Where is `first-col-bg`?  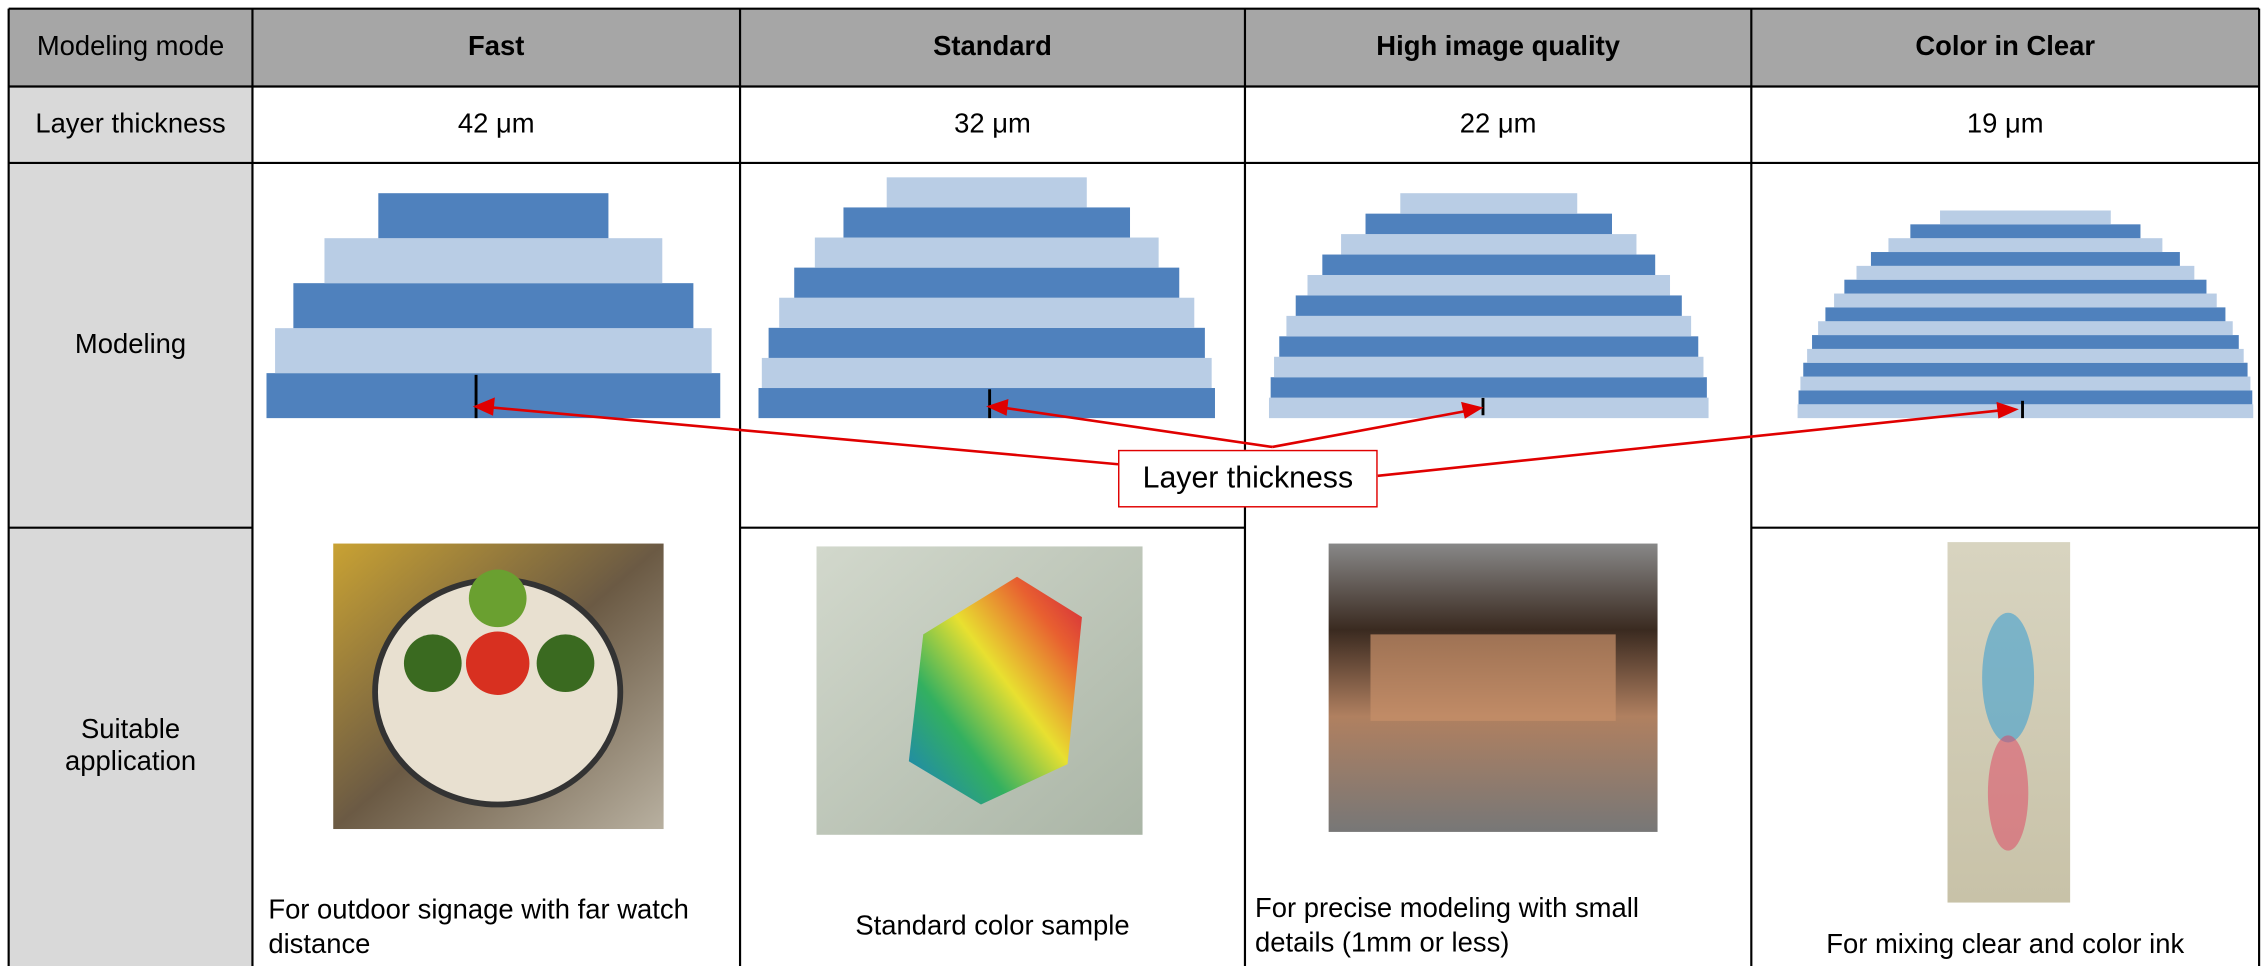
first-col-bg is located at coordinates (130, 526).